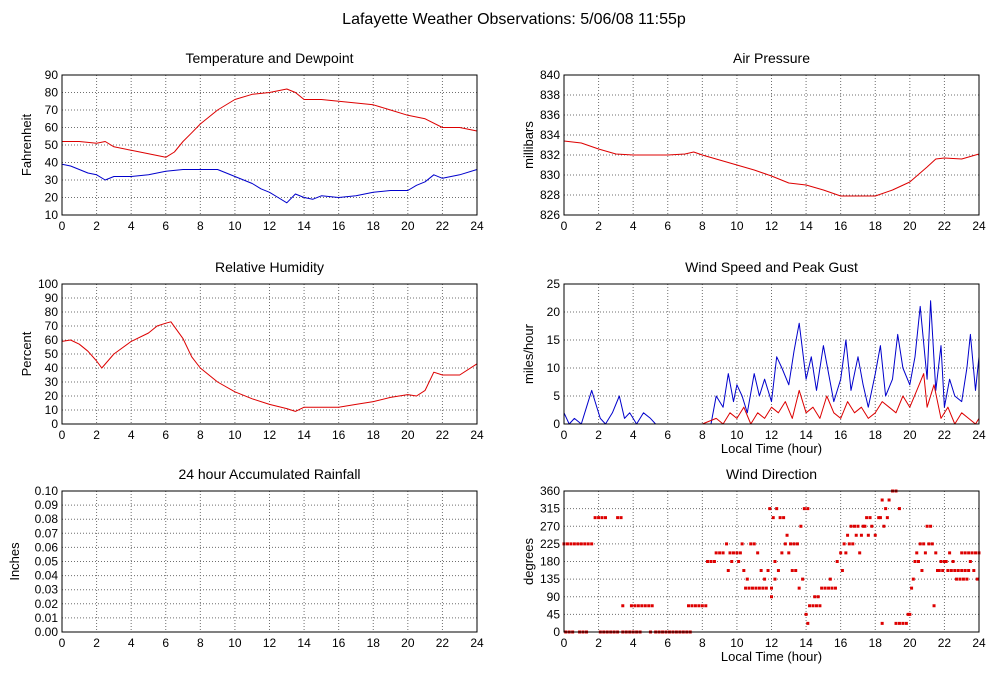 This screenshot has height=680, width=1000. What do you see at coordinates (772, 435) in the screenshot?
I see `wind-x-tick-label: 12` at bounding box center [772, 435].